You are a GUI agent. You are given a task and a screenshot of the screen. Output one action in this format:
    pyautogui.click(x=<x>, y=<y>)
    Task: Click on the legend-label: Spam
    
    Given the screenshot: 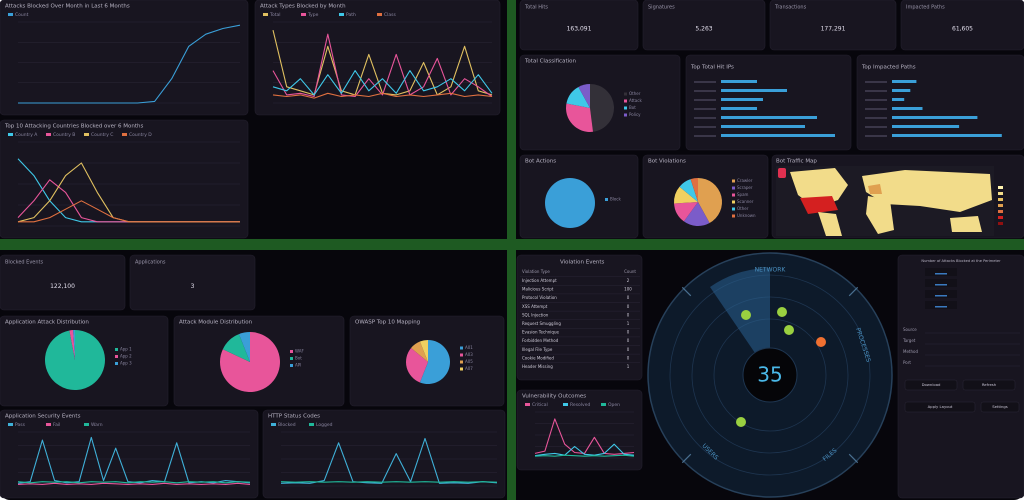 What is the action you would take?
    pyautogui.click(x=743, y=194)
    